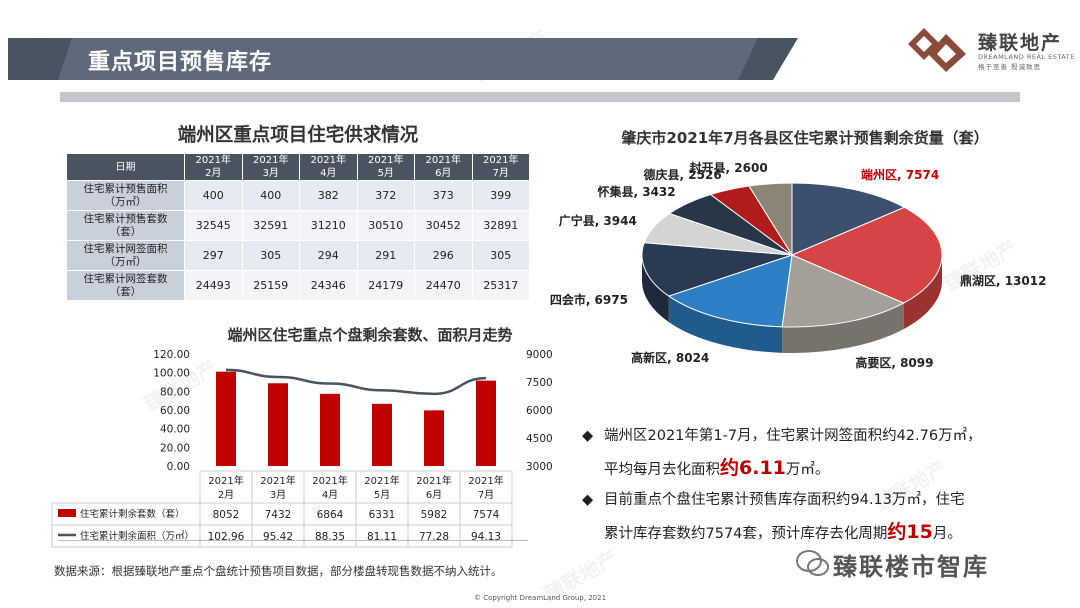 The image size is (1080, 608). Describe the element at coordinates (900, 174) in the screenshot. I see `pie-label: 端州区, 7574` at that location.